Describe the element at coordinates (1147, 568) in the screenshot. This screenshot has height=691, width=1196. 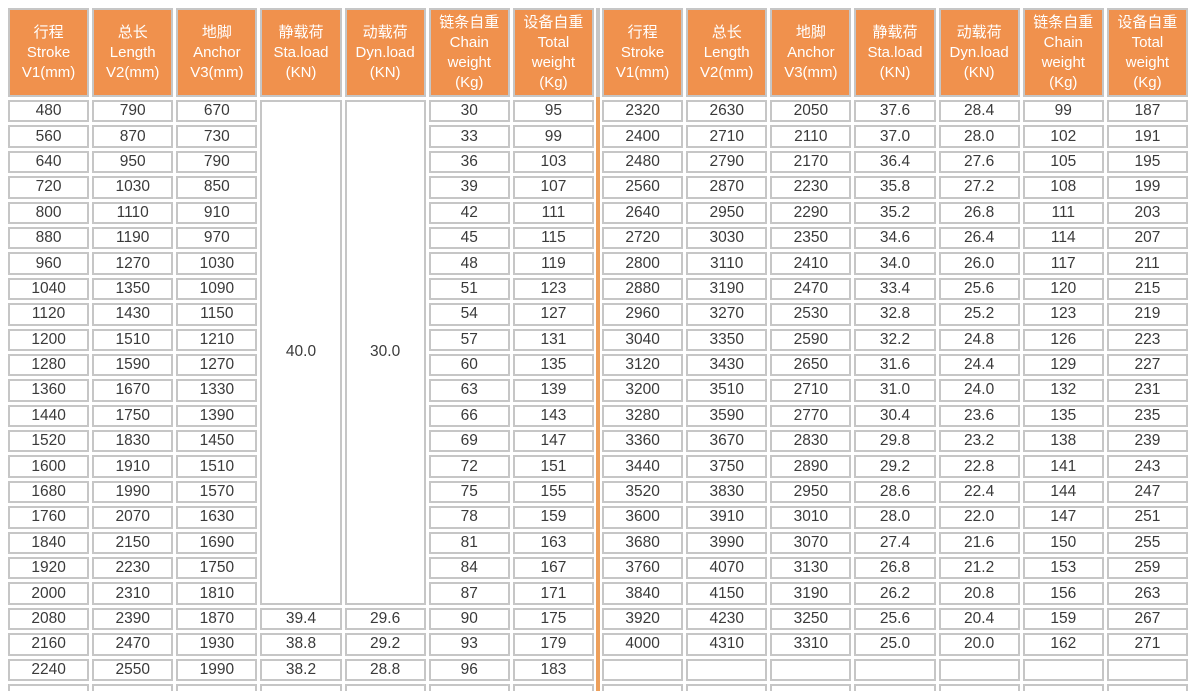
I see `cell-total-weight: 259` at that location.